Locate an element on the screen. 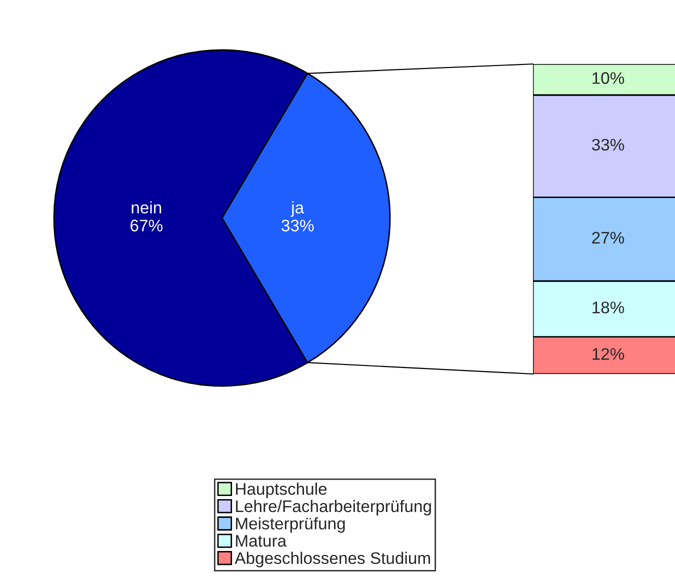  legend-label: Hauptschule is located at coordinates (281, 490).